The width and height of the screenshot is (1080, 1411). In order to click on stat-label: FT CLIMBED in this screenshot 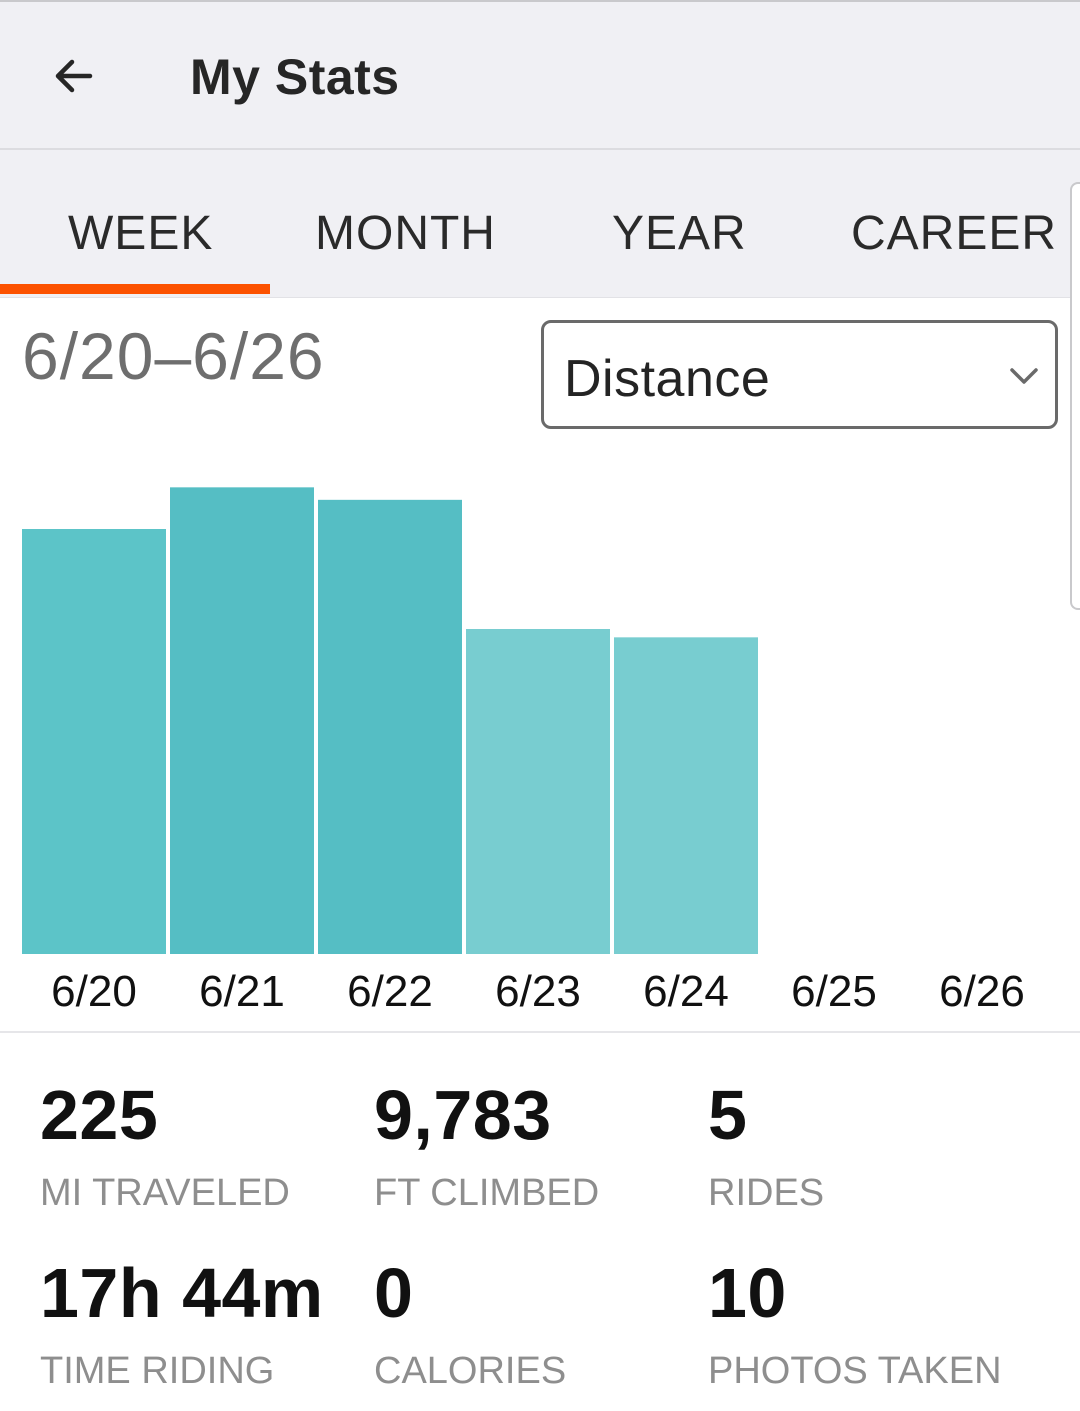, I will do `click(487, 1193)`.